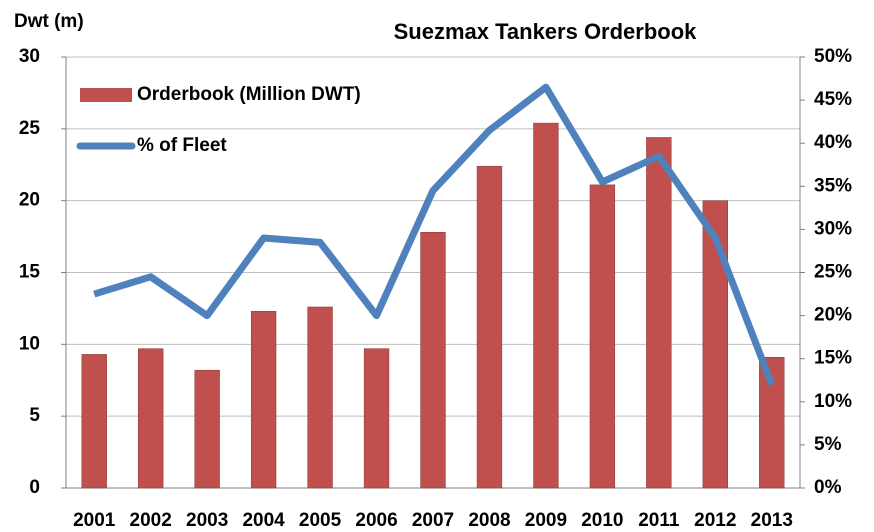 Image resolution: width=874 pixels, height=532 pixels. Describe the element at coordinates (833, 56) in the screenshot. I see `y2-tick-label: 50%` at that location.